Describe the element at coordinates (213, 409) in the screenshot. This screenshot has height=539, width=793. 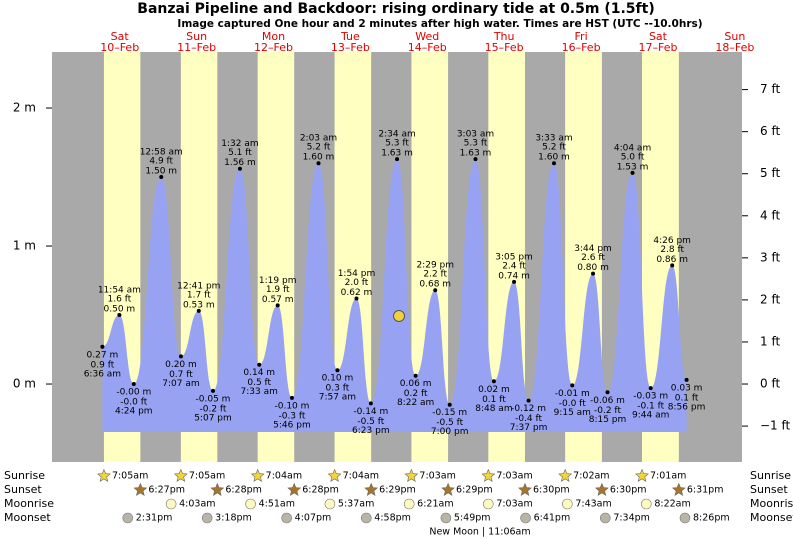
I see `tide-label: -0.2 ft` at that location.